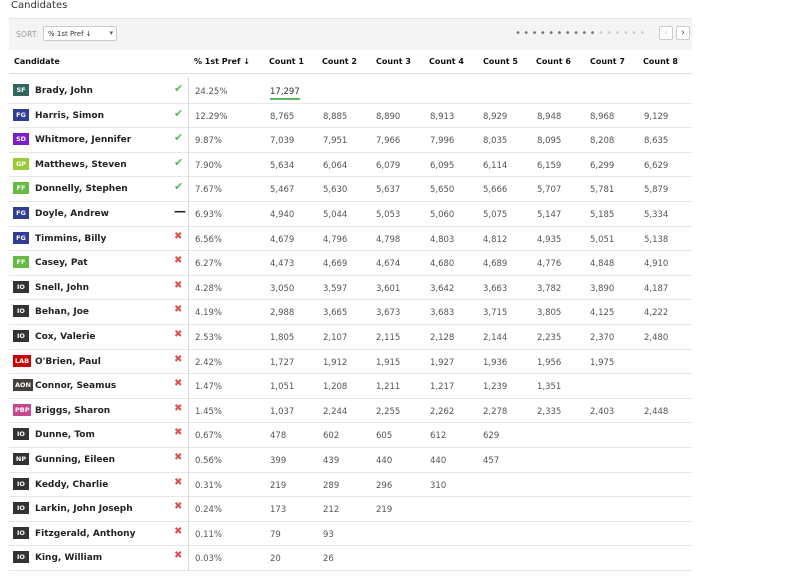 The height and width of the screenshot is (576, 800). What do you see at coordinates (446, 61) in the screenshot?
I see `header-count-4: Count 4` at bounding box center [446, 61].